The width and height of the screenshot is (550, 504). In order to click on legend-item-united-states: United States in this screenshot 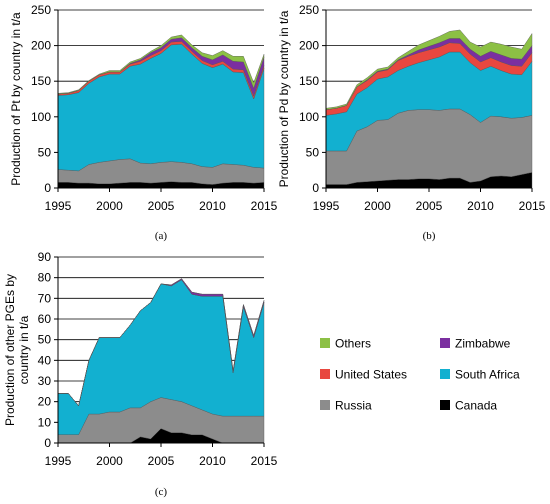, I will do `click(363, 375)`.